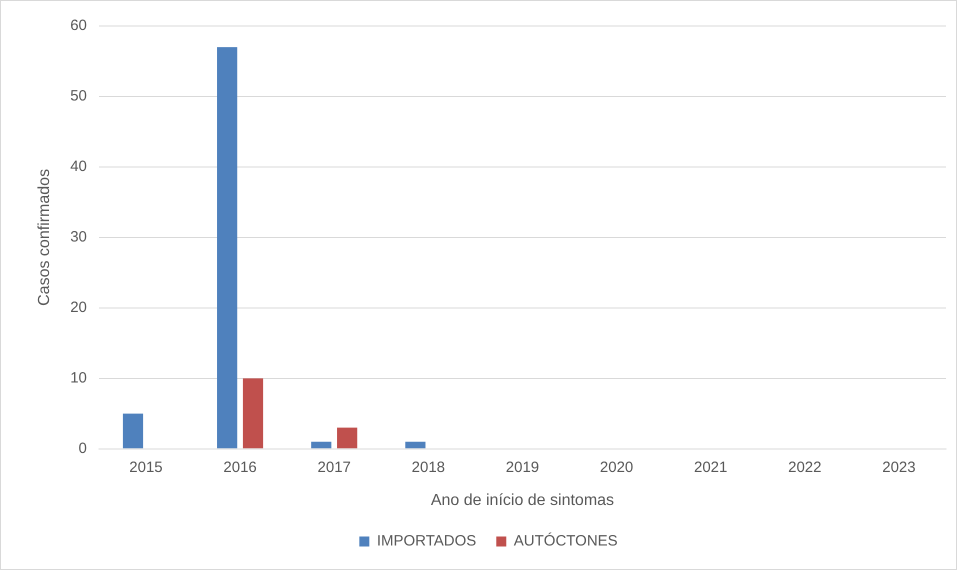  What do you see at coordinates (78, 377) in the screenshot?
I see `y-tick-label: 10` at bounding box center [78, 377].